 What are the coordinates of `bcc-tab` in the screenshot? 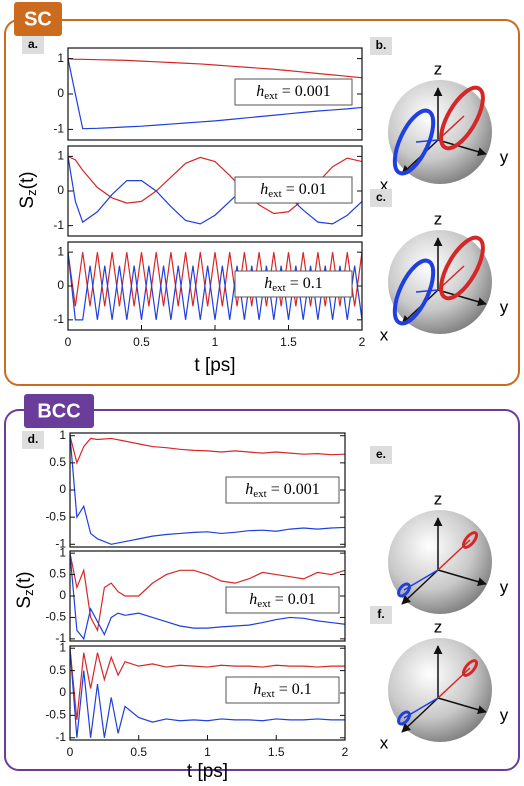 It's located at (59, 411).